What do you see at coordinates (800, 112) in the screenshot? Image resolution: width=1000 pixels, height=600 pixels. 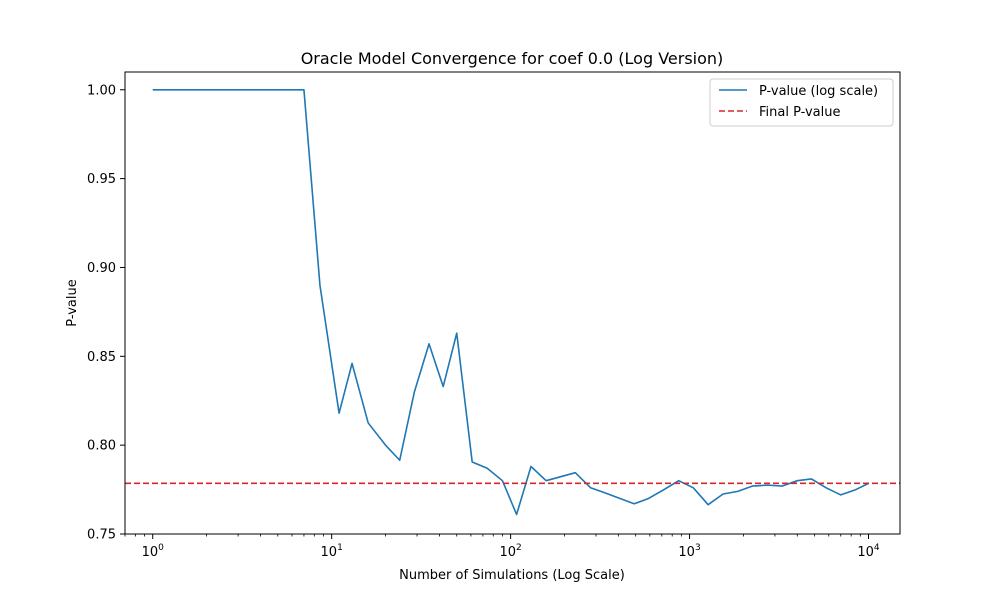 I see `legend-label-final: Final P-value` at bounding box center [800, 112].